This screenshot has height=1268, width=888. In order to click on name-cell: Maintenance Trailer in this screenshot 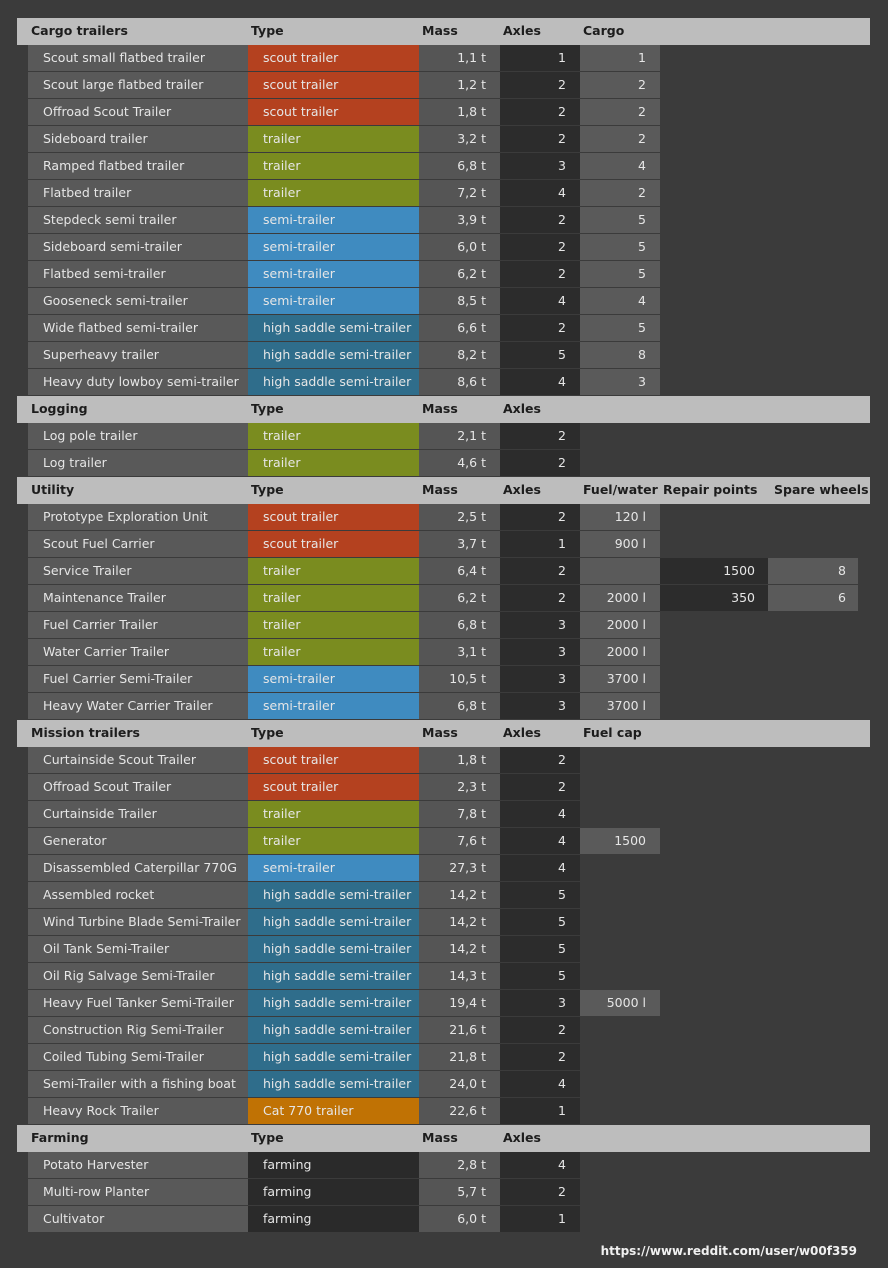, I will do `click(138, 598)`.